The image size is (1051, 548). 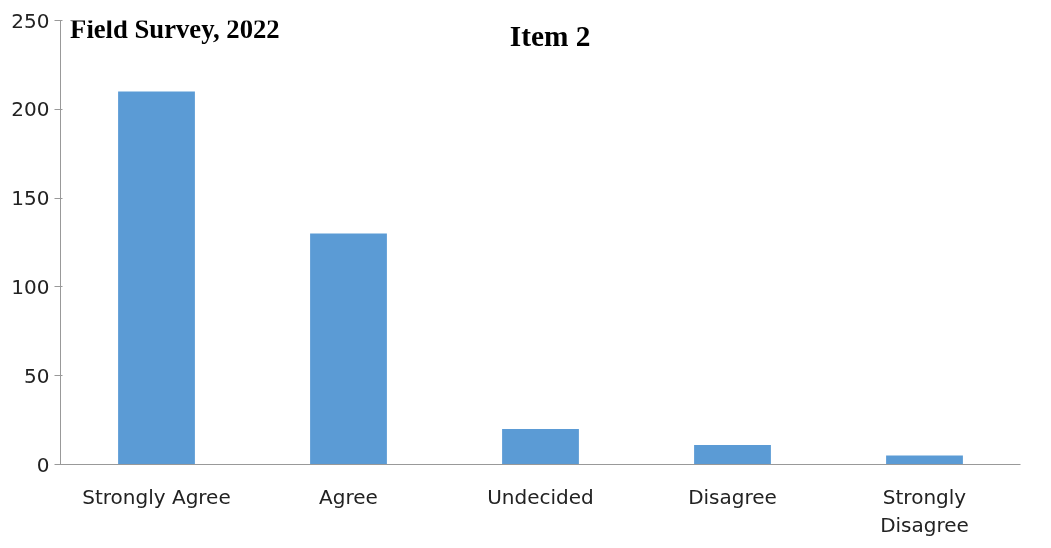 I want to click on x-tick-label: Undecided, so click(x=540, y=496).